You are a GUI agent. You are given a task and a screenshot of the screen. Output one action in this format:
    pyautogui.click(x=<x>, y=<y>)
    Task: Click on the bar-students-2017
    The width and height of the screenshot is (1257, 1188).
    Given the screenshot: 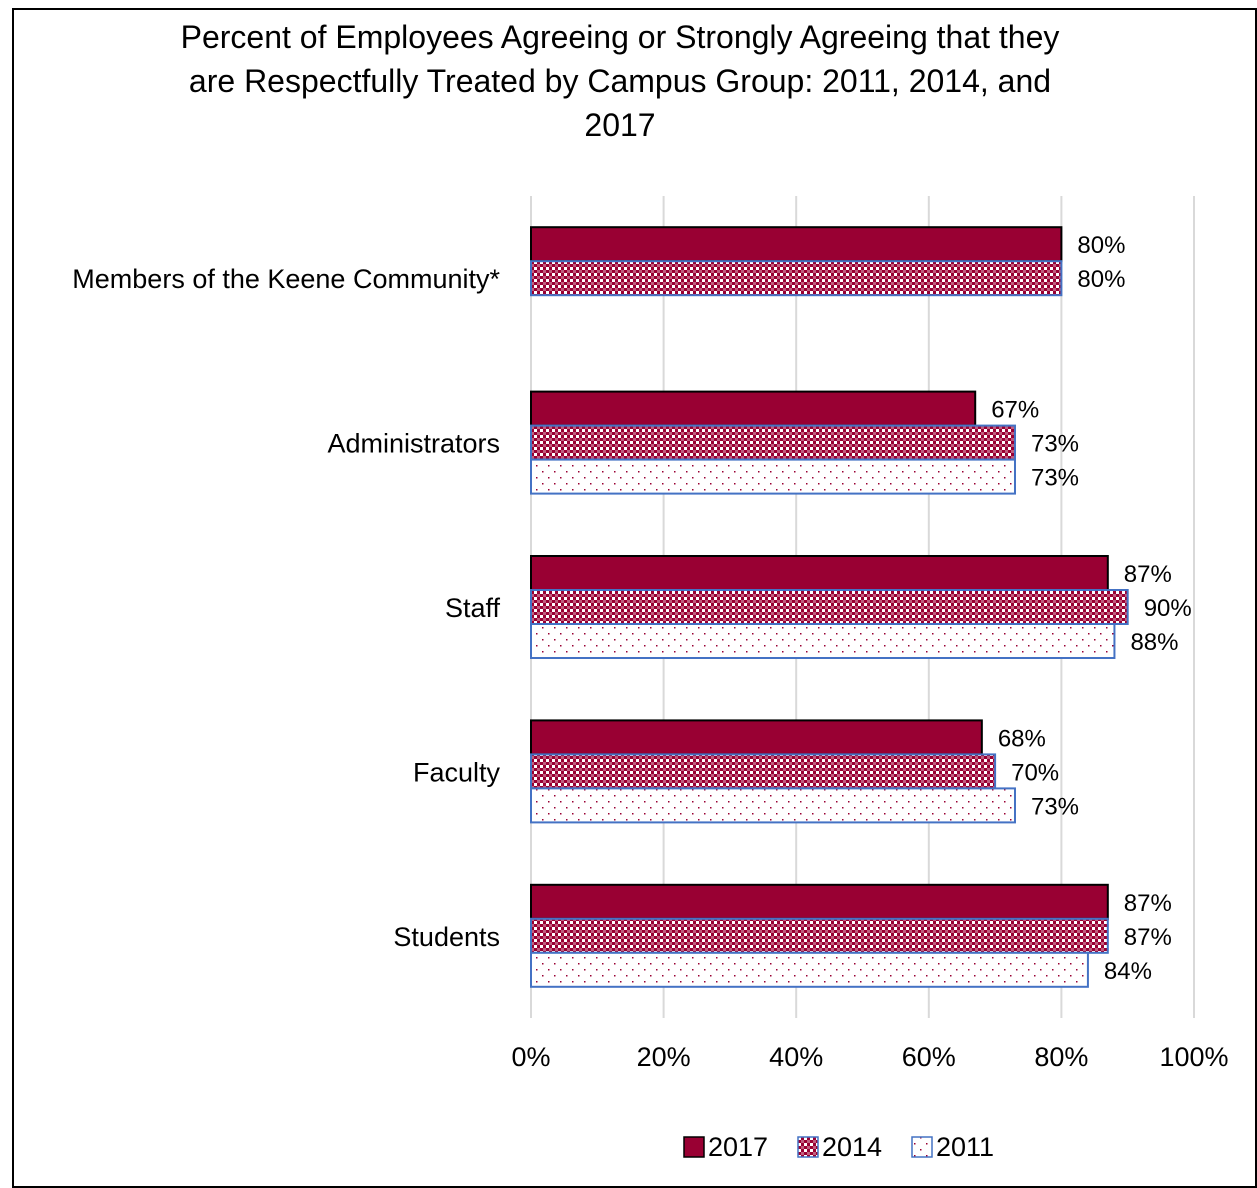 What is the action you would take?
    pyautogui.click(x=819, y=901)
    